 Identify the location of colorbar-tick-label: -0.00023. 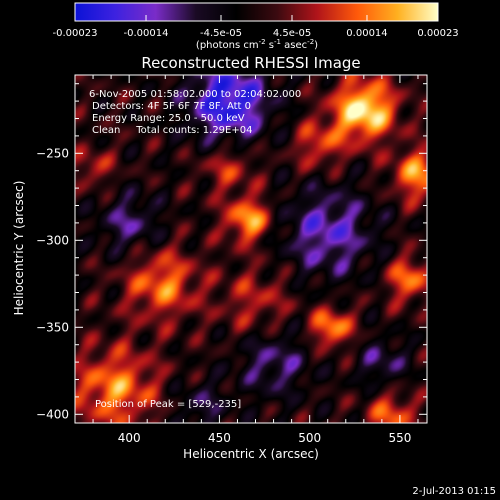
(75, 33).